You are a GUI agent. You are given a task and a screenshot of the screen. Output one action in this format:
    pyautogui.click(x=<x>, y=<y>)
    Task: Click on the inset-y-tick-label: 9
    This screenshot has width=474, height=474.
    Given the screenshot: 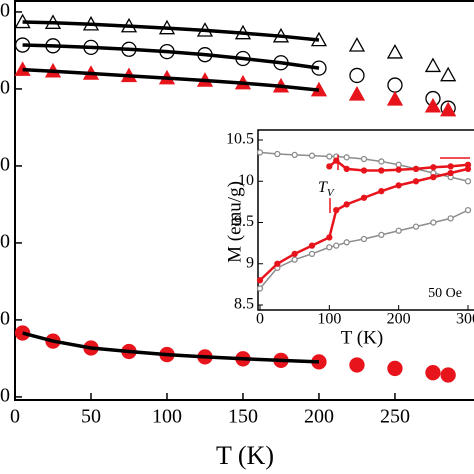 What is the action you would take?
    pyautogui.click(x=250, y=262)
    